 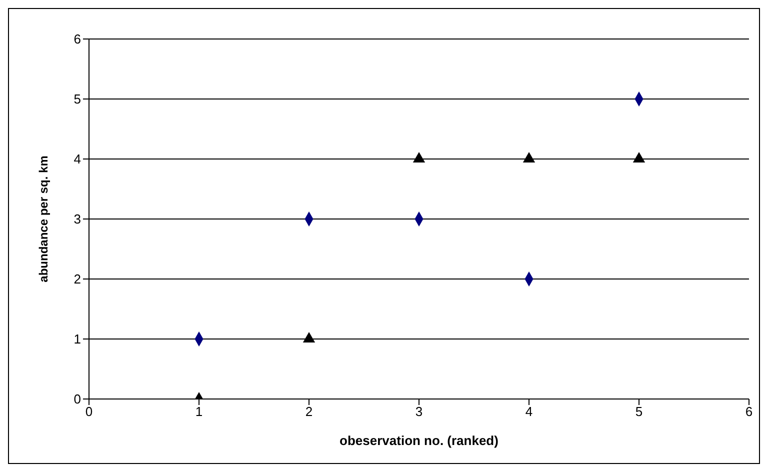 I want to click on x-tick-label: 4, so click(x=529, y=412).